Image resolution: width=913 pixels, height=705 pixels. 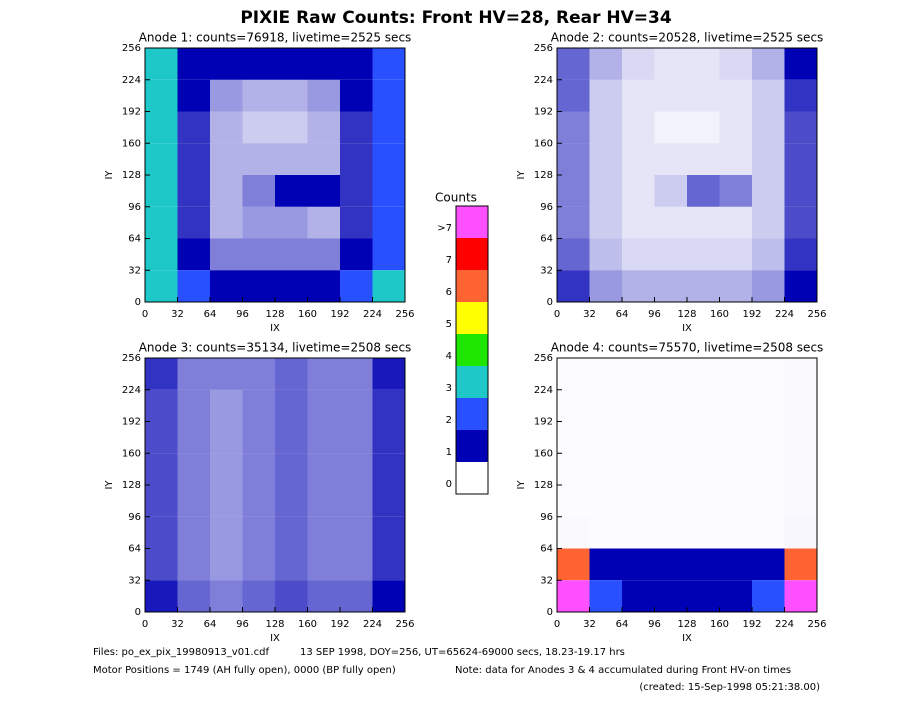 What do you see at coordinates (543, 422) in the screenshot?
I see `y-tick-label: 192` at bounding box center [543, 422].